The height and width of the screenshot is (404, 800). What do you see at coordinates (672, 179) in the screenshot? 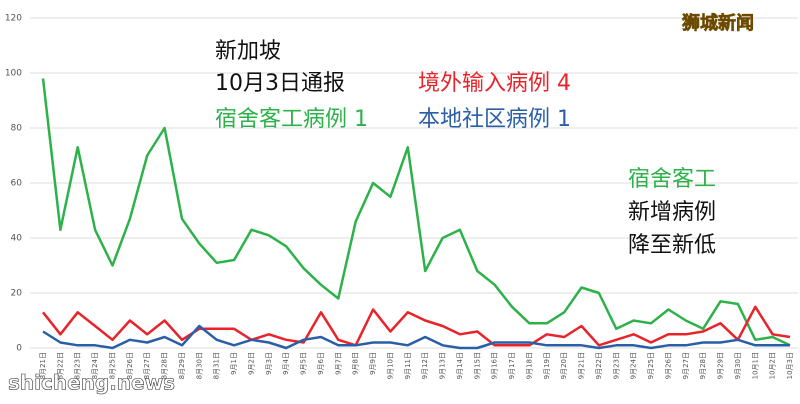
I see `annotation: 宿舍客工` at bounding box center [672, 179].